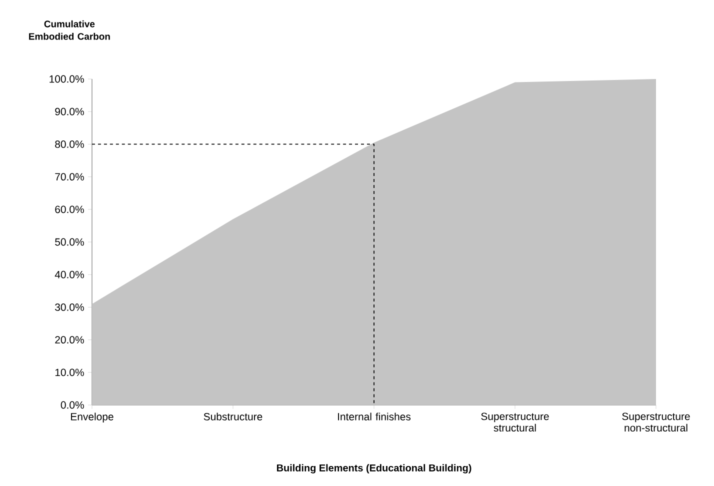  I want to click on y-tick-label: 30.0%, so click(69, 307).